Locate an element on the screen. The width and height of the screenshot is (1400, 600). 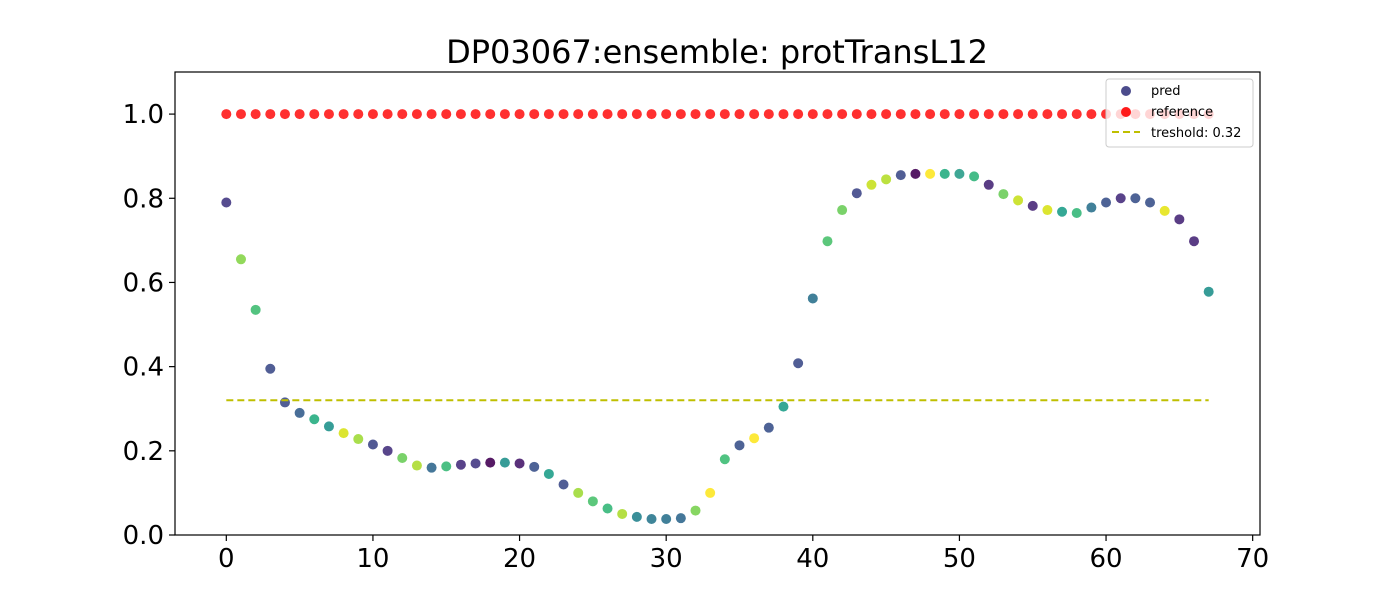
x-tick-label: 40 is located at coordinates (812, 559).